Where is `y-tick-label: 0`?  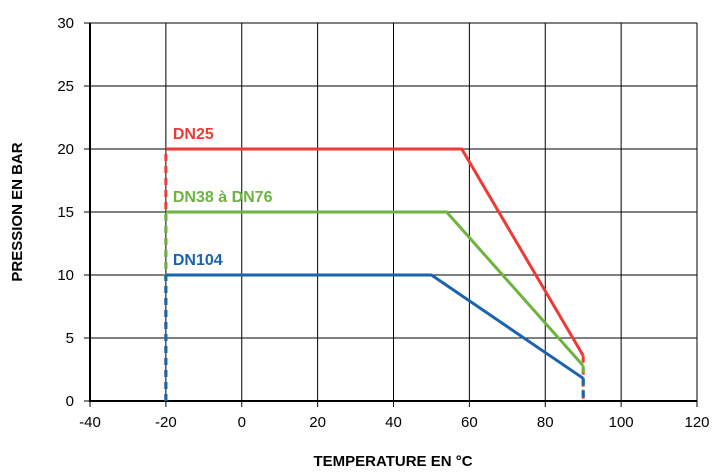 y-tick-label: 0 is located at coordinates (70, 401).